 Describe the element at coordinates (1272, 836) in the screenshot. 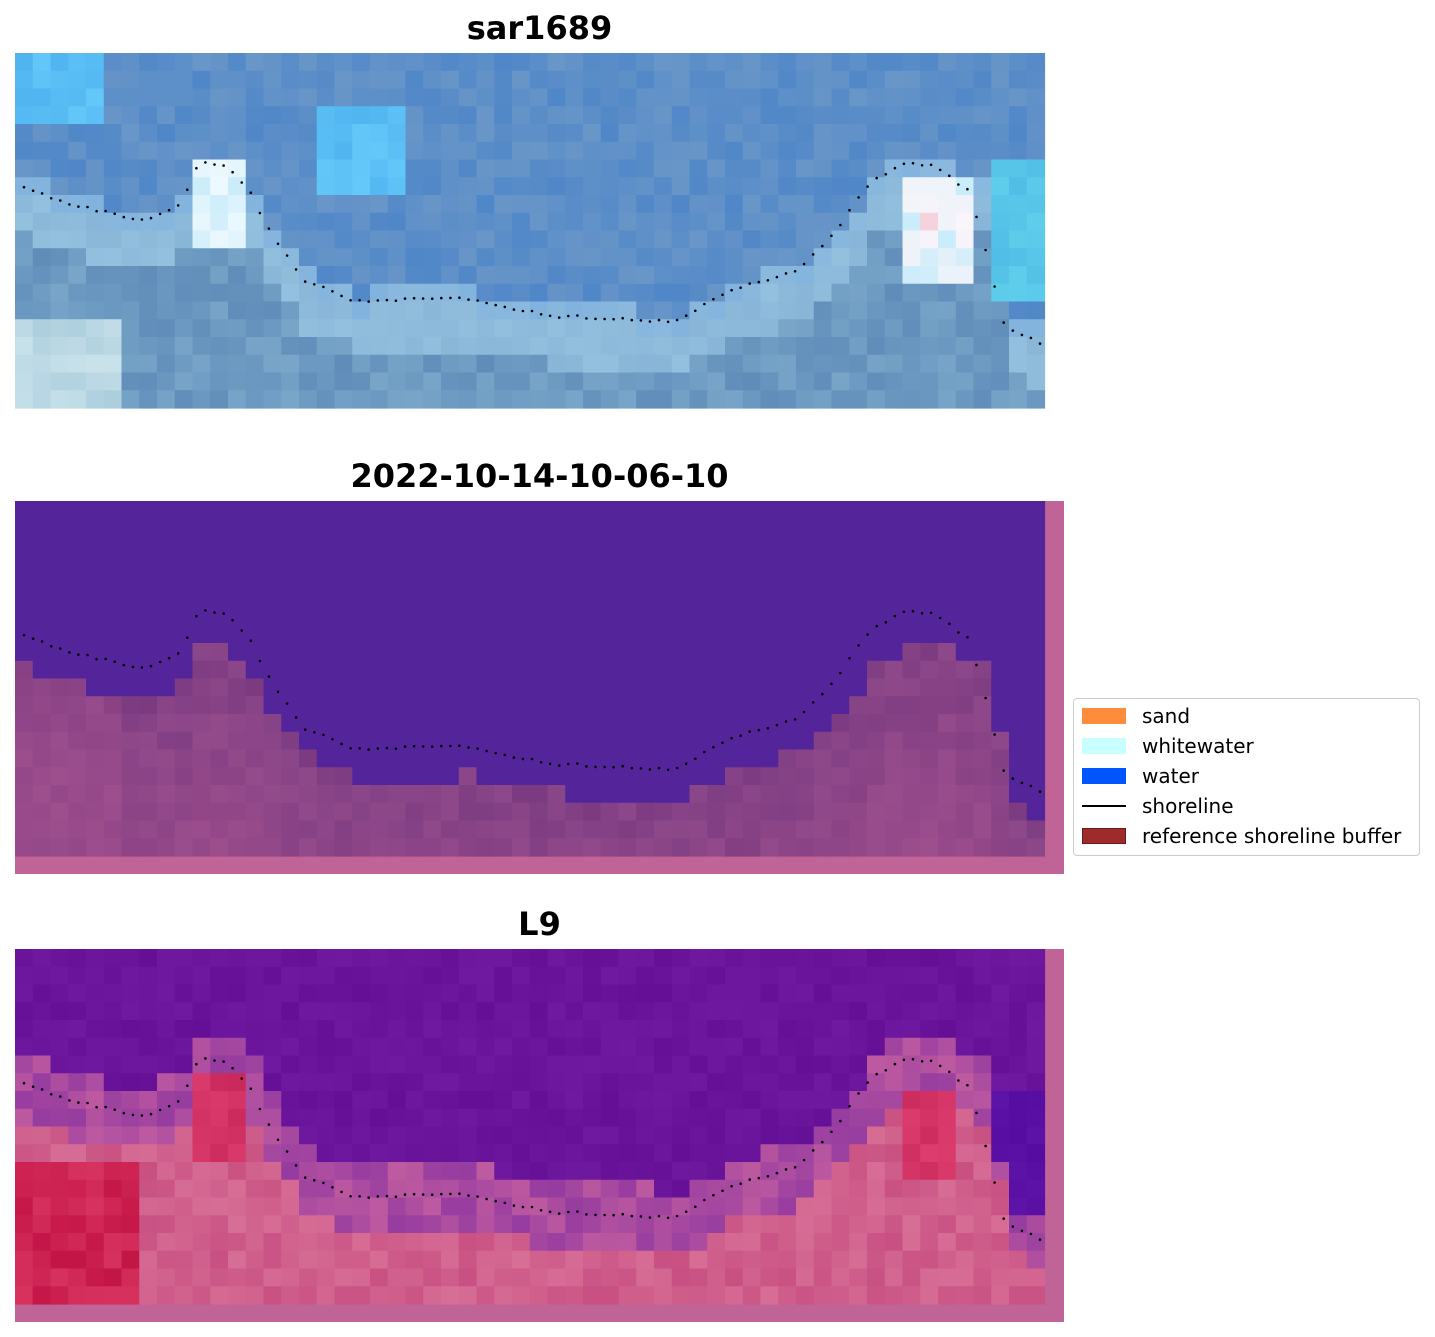

I see `legend-label-buffer: reference shoreline buffer` at that location.